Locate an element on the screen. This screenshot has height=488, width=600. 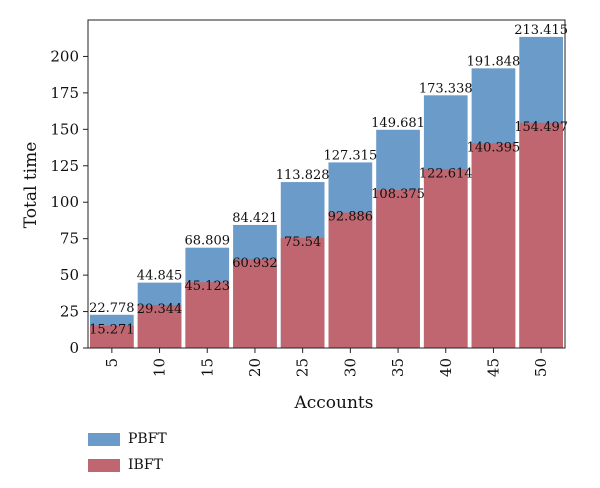
data-label-ibft: 154.497 is located at coordinates (541, 127).